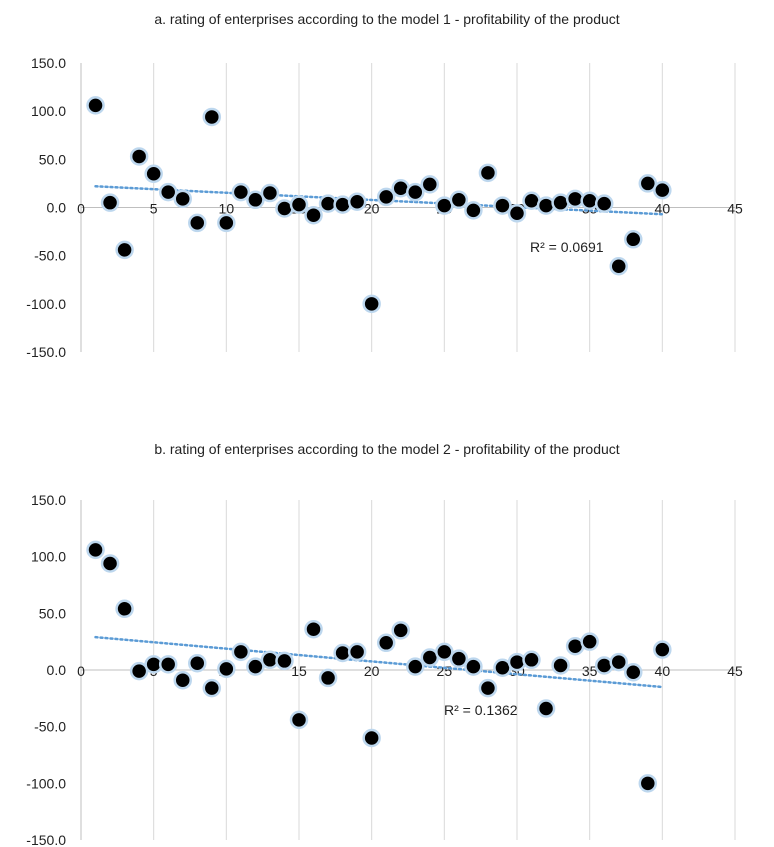 This screenshot has height=847, width=774. Describe the element at coordinates (379, 662) in the screenshot. I see `chart-b-trendline` at that location.